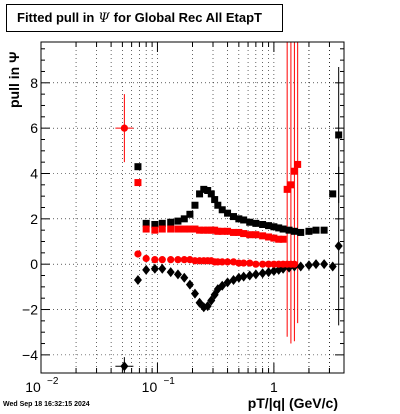 This screenshot has height=414, width=400. Describe the element at coordinates (274, 387) in the screenshot. I see `x-tick-label: 1` at that location.